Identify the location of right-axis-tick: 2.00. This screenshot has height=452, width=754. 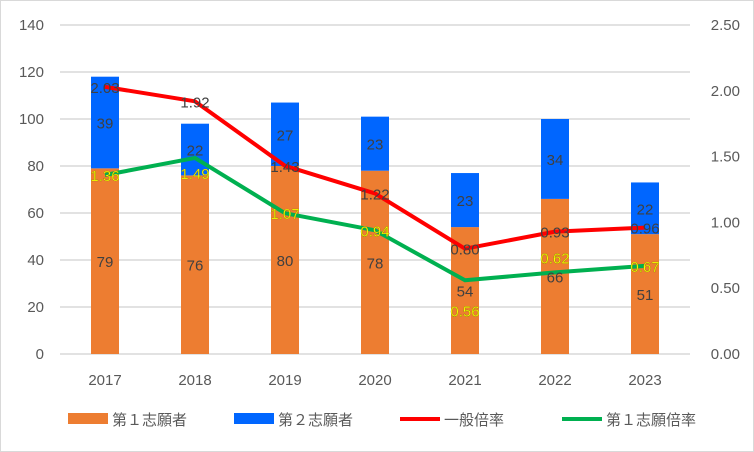
(725, 91).